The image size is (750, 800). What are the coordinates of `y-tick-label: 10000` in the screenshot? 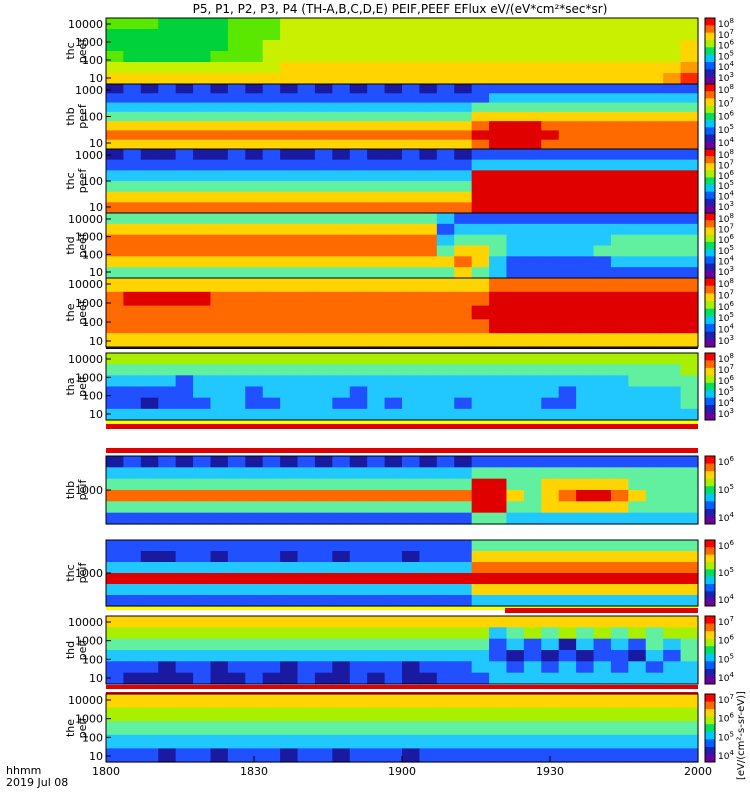 It's located at (85, 359).